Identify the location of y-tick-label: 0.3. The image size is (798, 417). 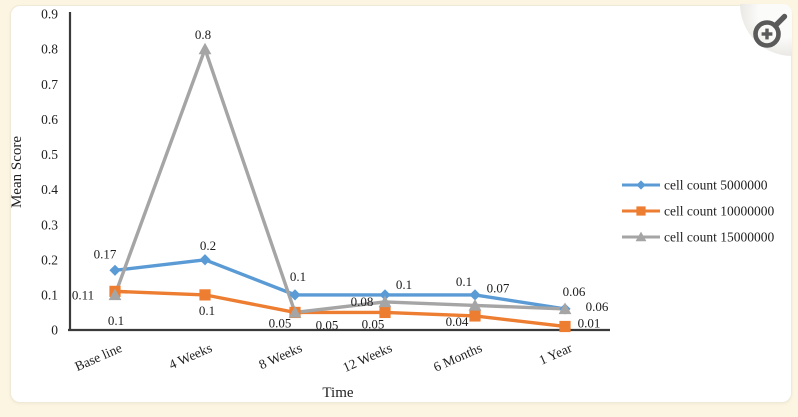
(49, 224).